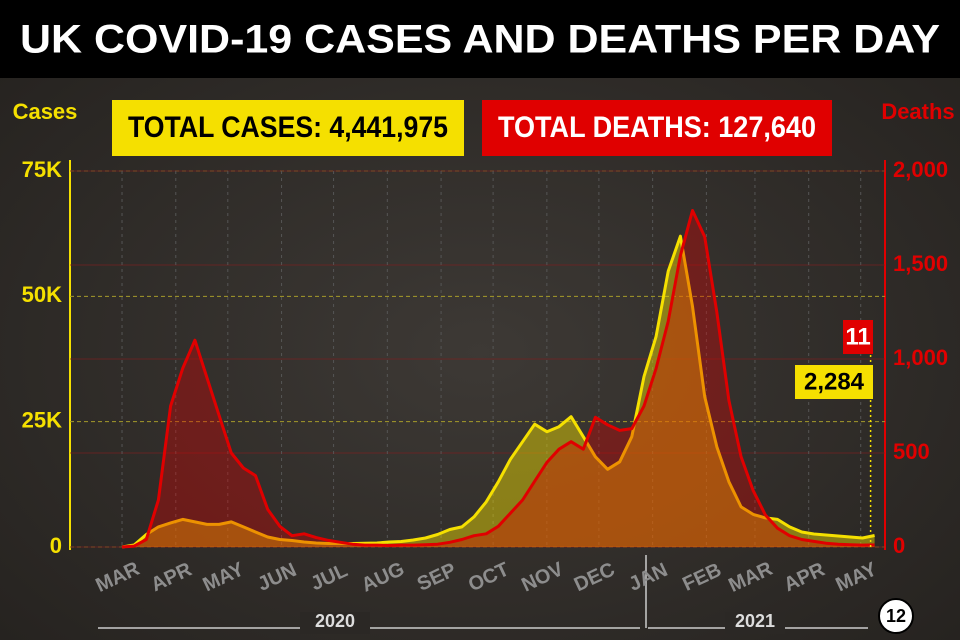 The width and height of the screenshot is (960, 640). I want to click on page-badge, so click(896, 616).